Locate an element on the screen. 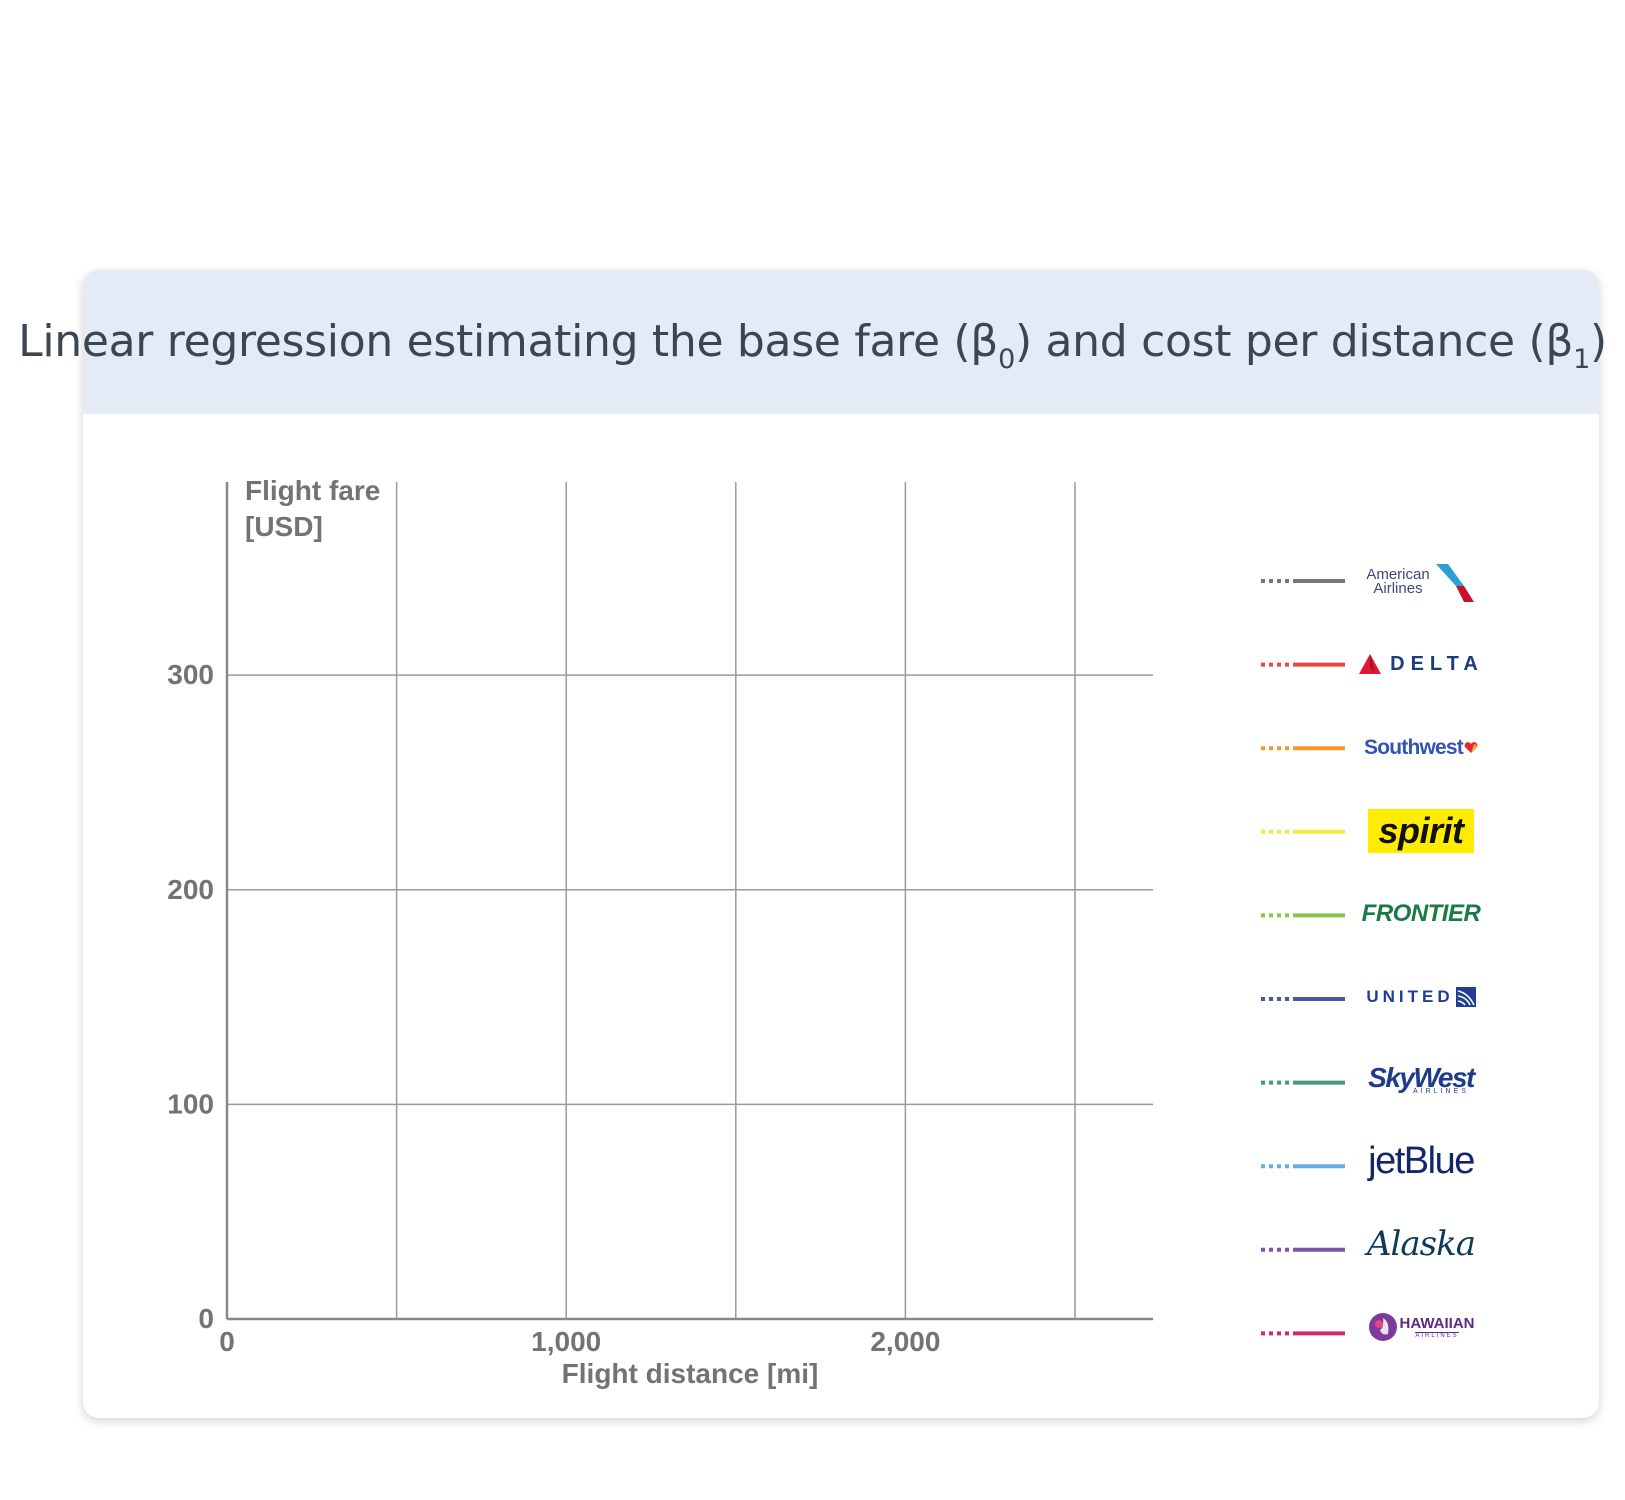  southwest-logo: Southwest is located at coordinates (1421, 748).